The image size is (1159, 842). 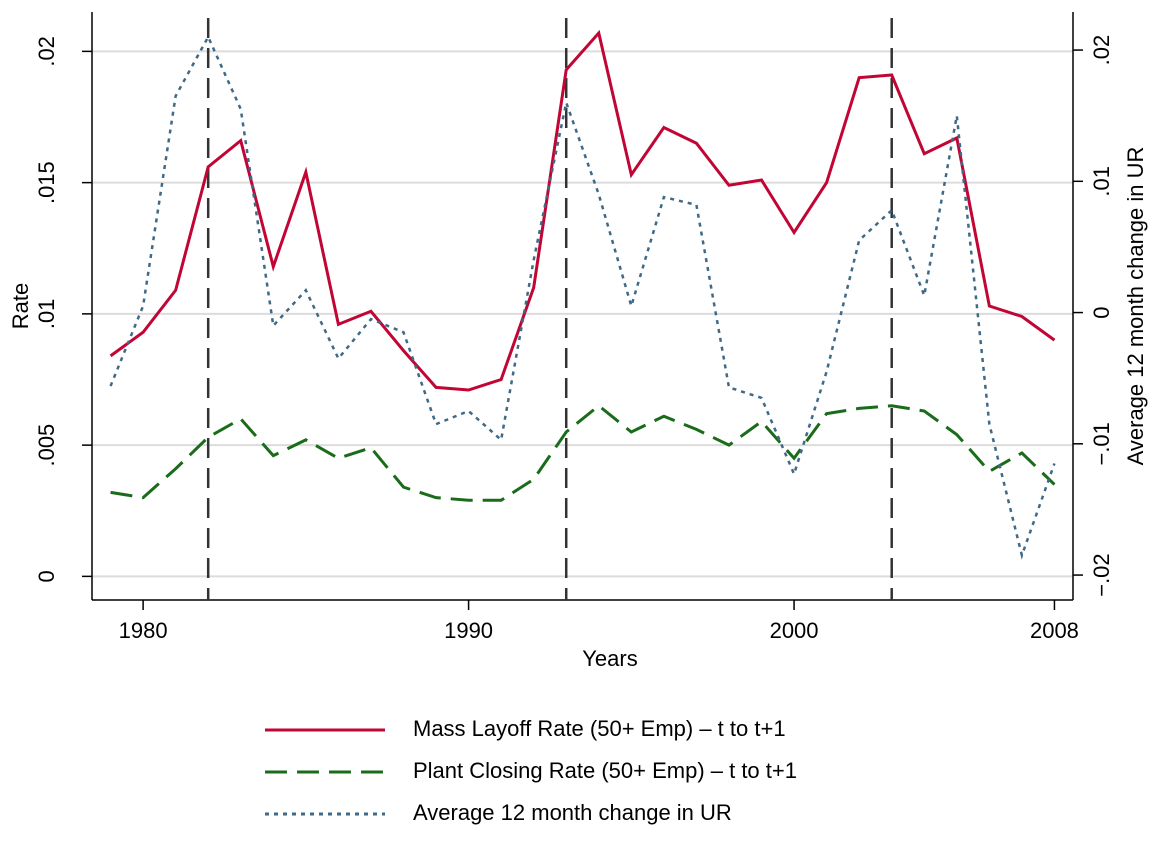 What do you see at coordinates (1101, 50) in the screenshot?
I see `y2-tick-label: .02` at bounding box center [1101, 50].